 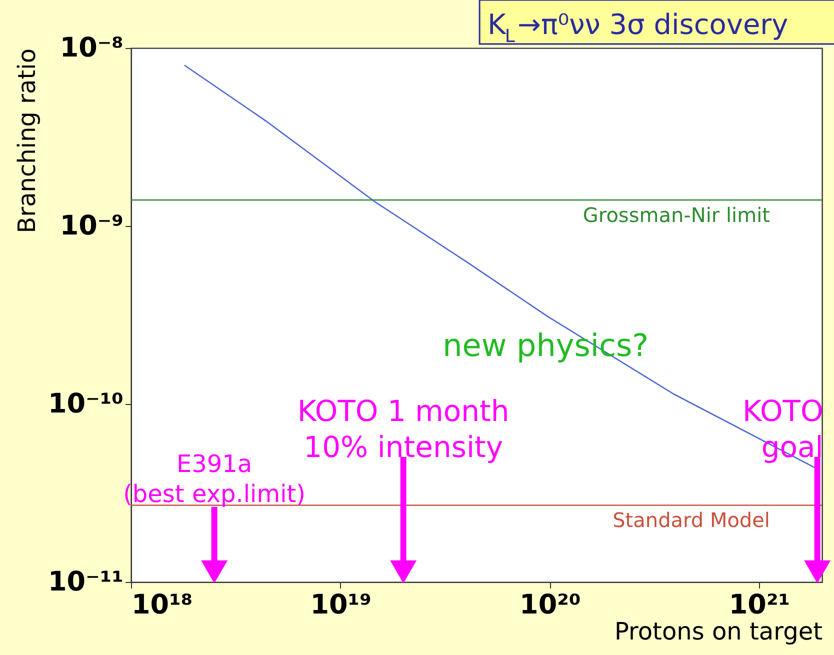 What do you see at coordinates (162, 605) in the screenshot?
I see `x-tick-label: 10¹⁸` at bounding box center [162, 605].